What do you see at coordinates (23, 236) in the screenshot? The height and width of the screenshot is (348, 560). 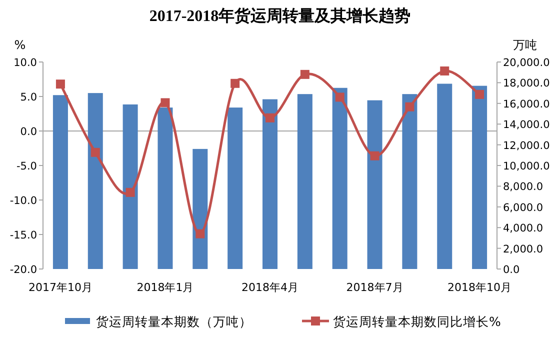 I see `y-tick-label: -15.0` at bounding box center [23, 236].